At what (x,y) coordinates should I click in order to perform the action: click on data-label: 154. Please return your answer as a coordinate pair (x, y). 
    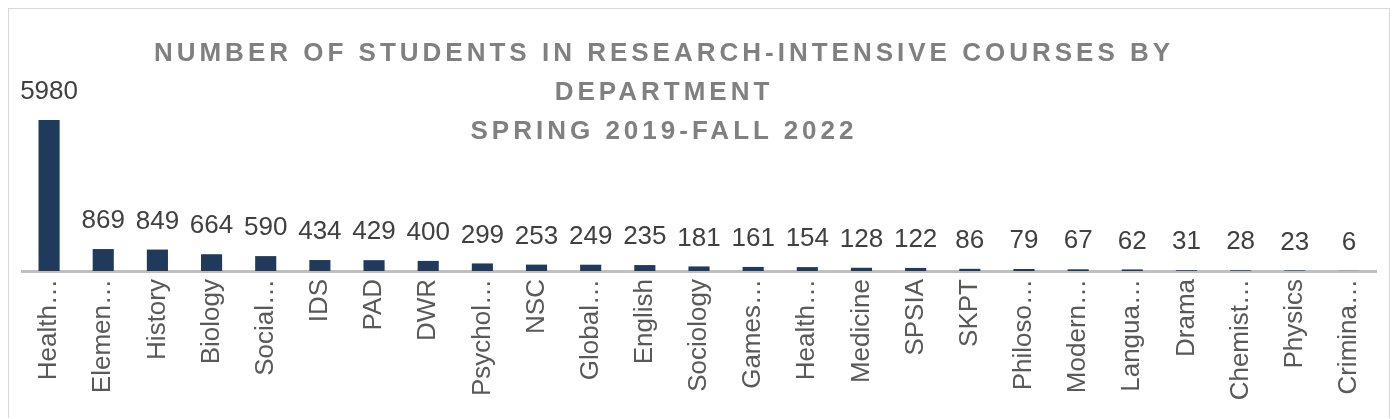
    Looking at the image, I should click on (807, 237).